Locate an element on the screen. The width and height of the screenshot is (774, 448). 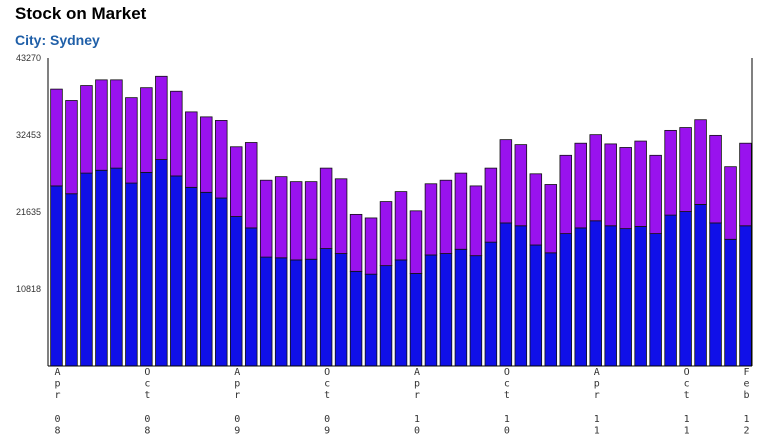
y-tick-label: 21635 is located at coordinates (28, 212).